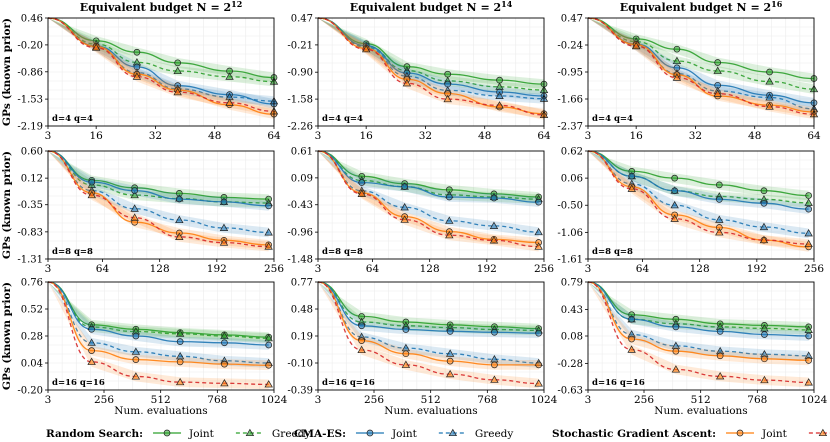 This screenshot has width=830, height=442. Describe the element at coordinates (30, 232) in the screenshot. I see `y-tick-label: -0.83` at that location.